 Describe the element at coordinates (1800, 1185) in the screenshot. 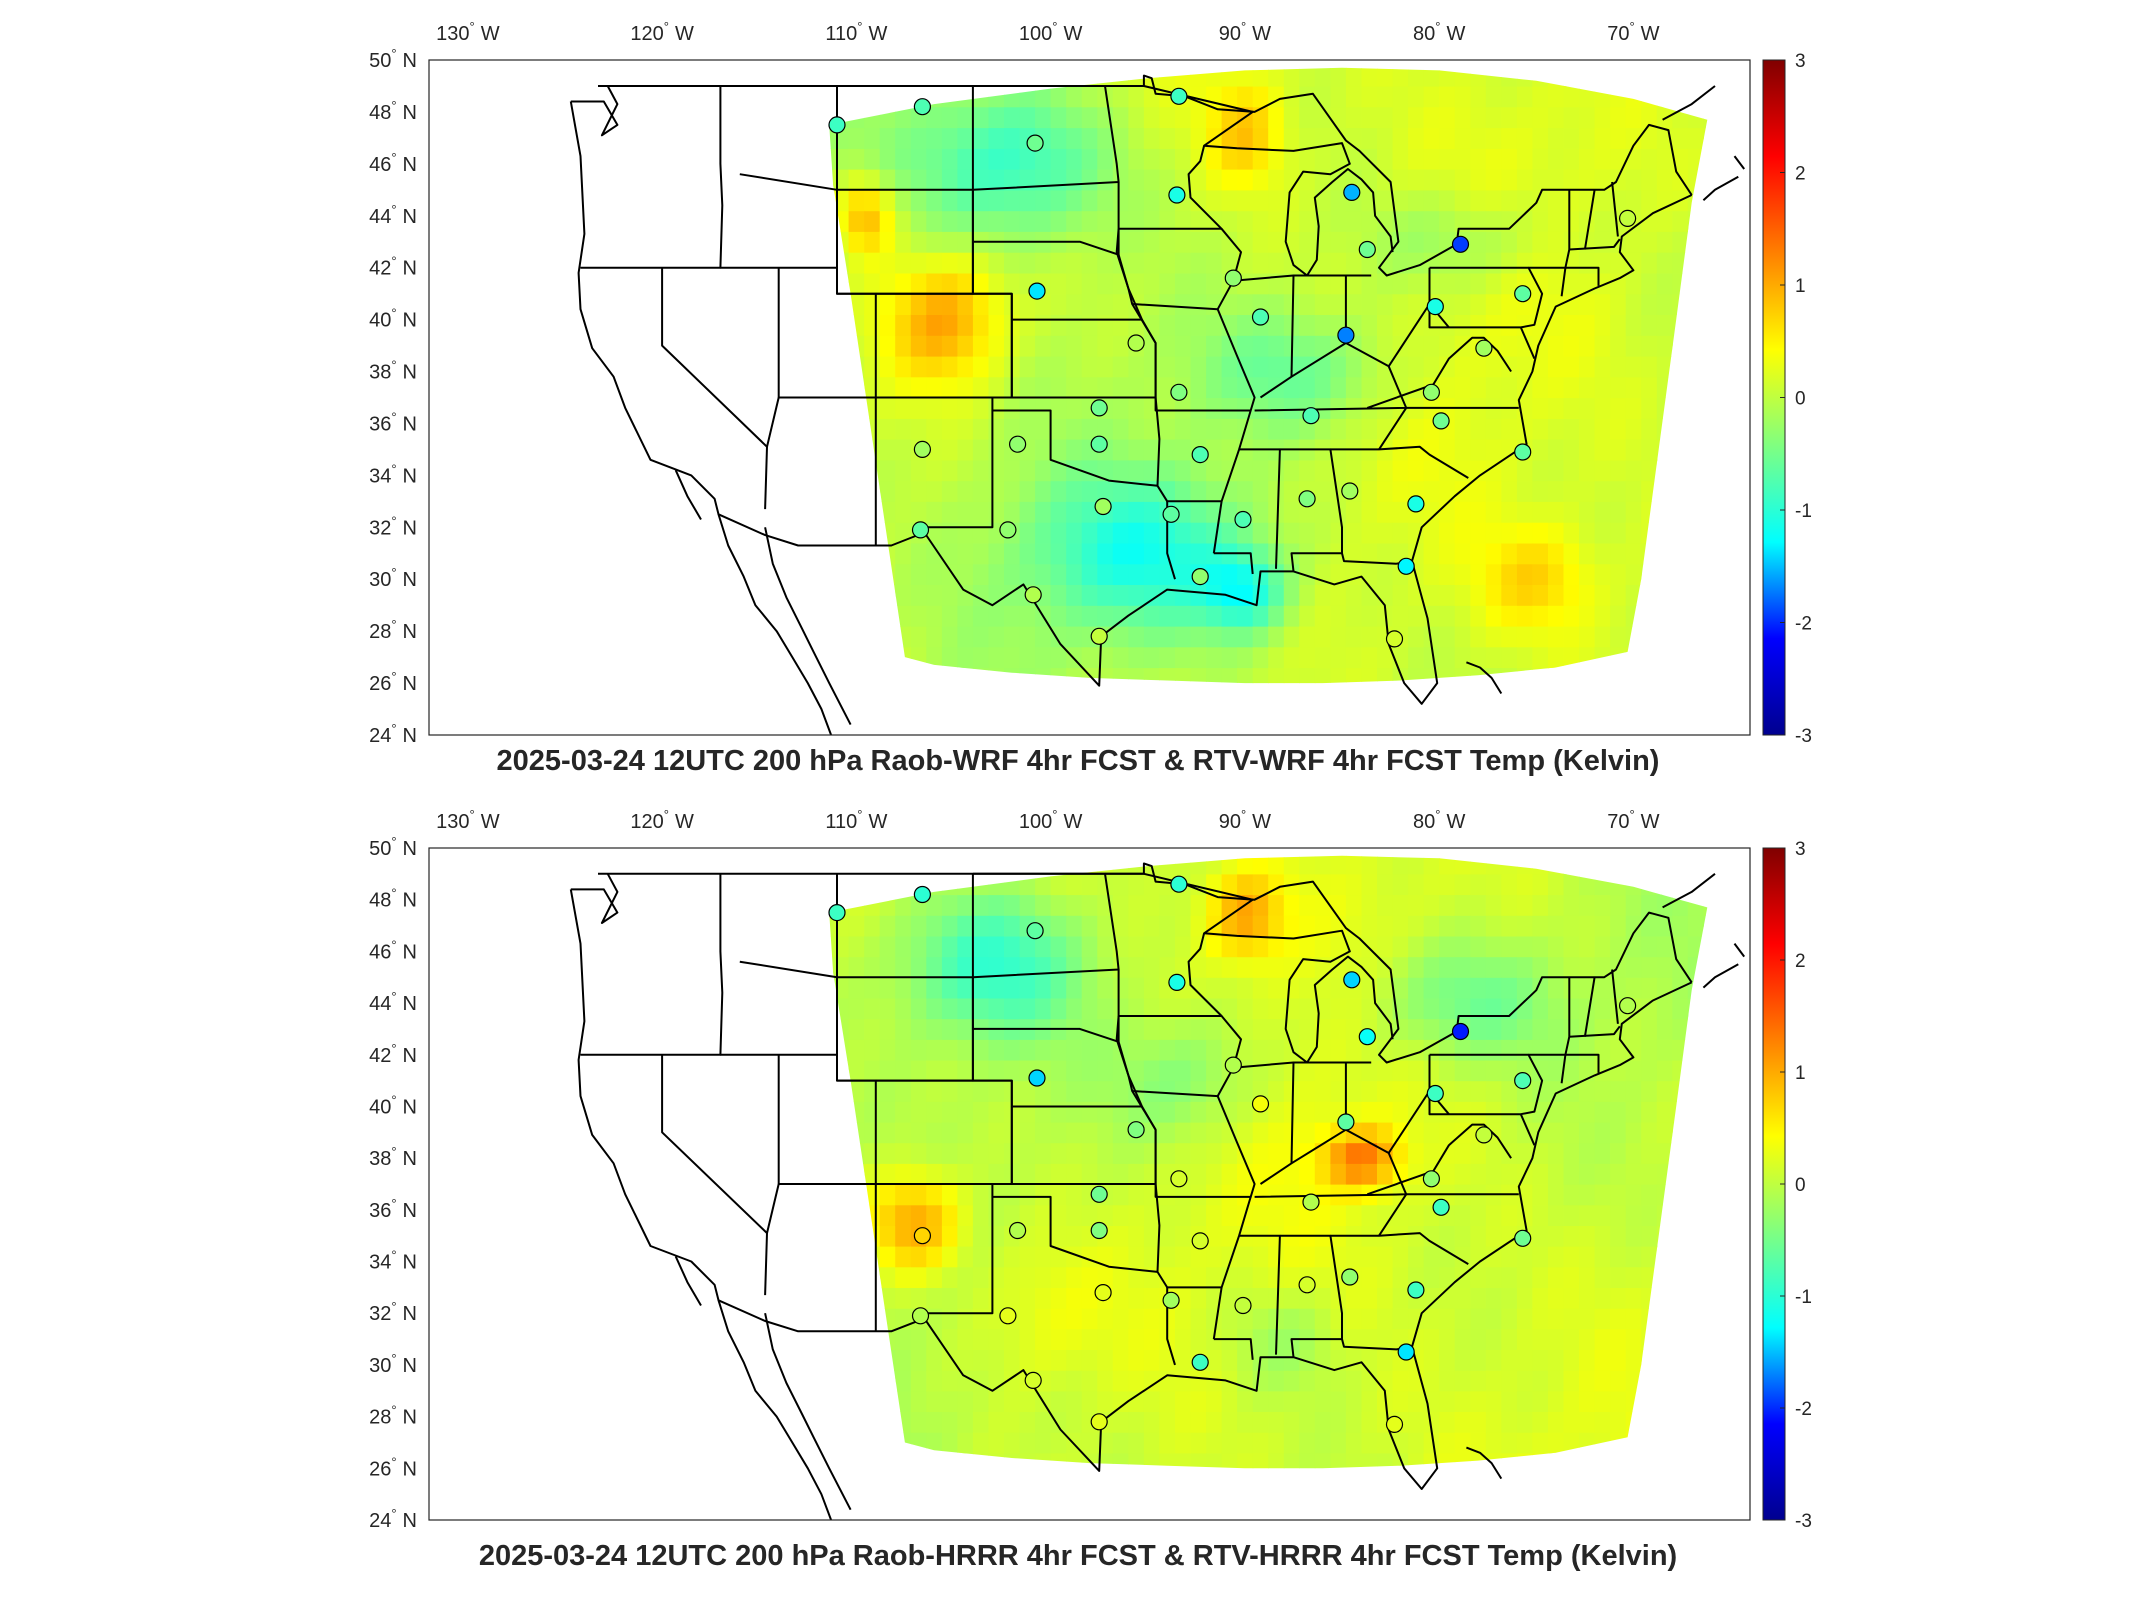

I see `colorbar-tick-label: 0` at that location.